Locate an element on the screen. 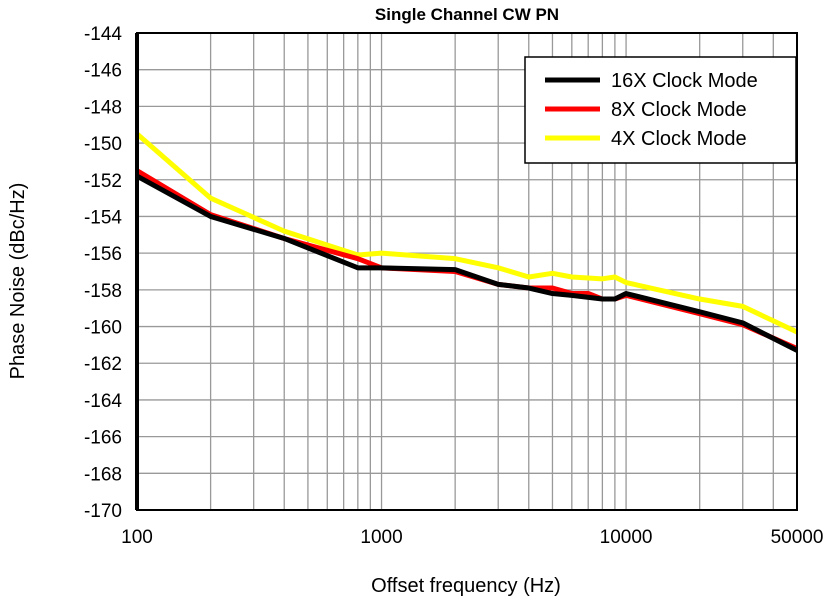 The image size is (839, 608). y-tick-label: -150 is located at coordinates (103, 144).